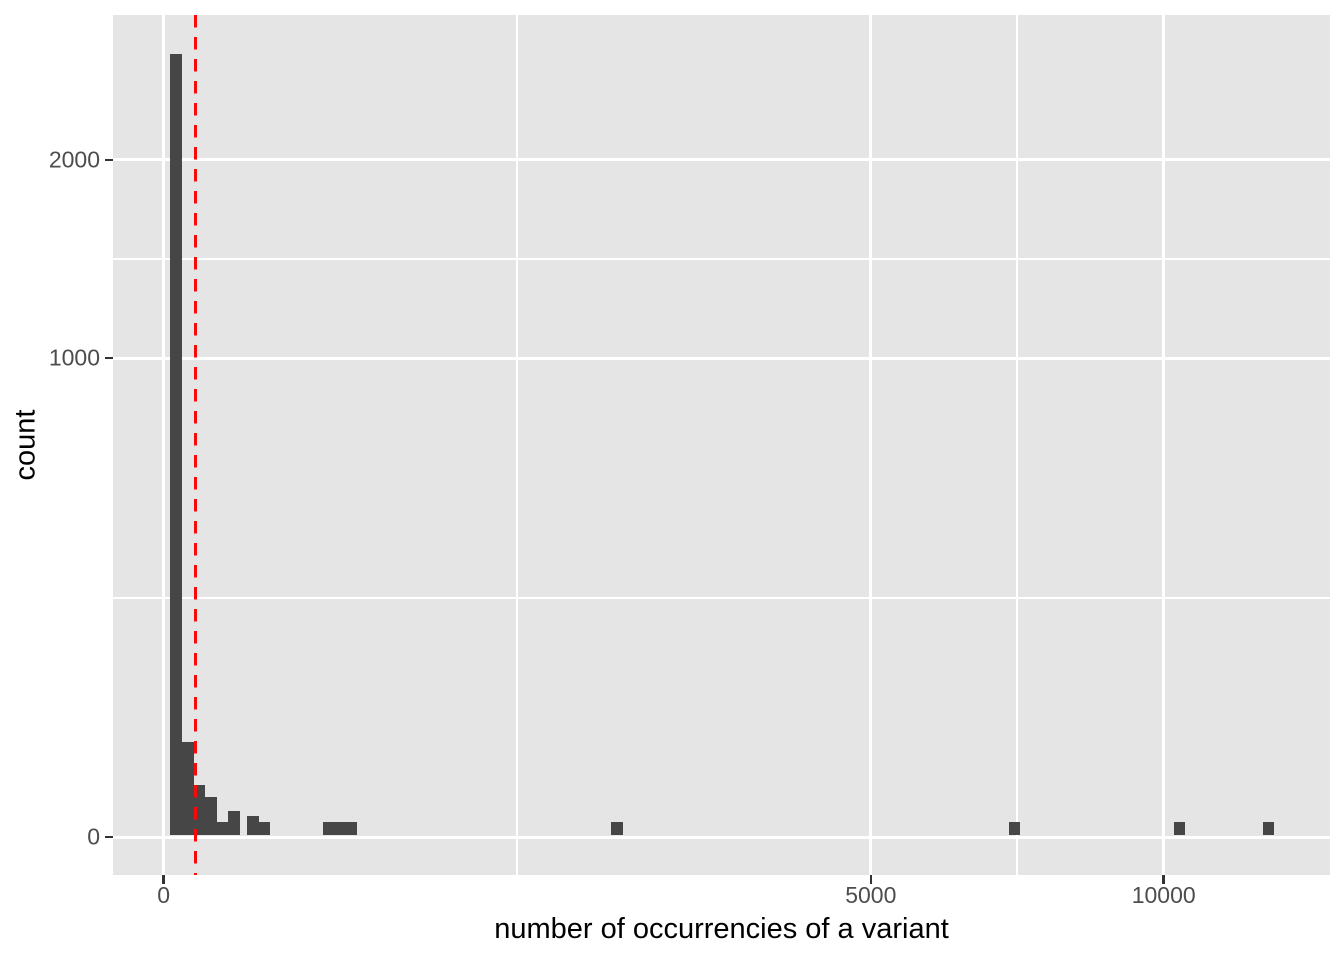  What do you see at coordinates (195, 445) in the screenshot?
I see `reference-vline` at bounding box center [195, 445].